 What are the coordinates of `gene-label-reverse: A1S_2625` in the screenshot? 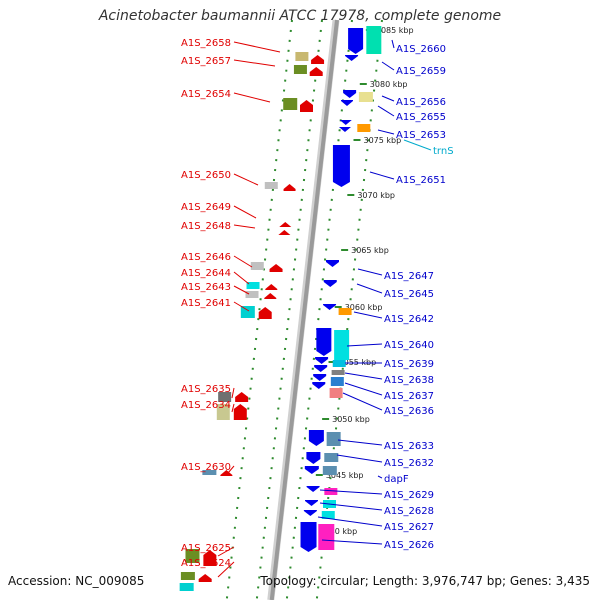 It's located at (206, 548).